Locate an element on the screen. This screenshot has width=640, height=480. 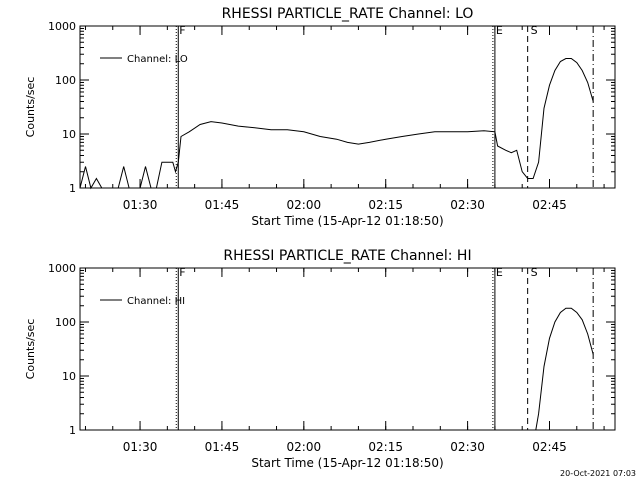
footer-timestamp: 20-Oct-2021 07:03 is located at coordinates (598, 473).